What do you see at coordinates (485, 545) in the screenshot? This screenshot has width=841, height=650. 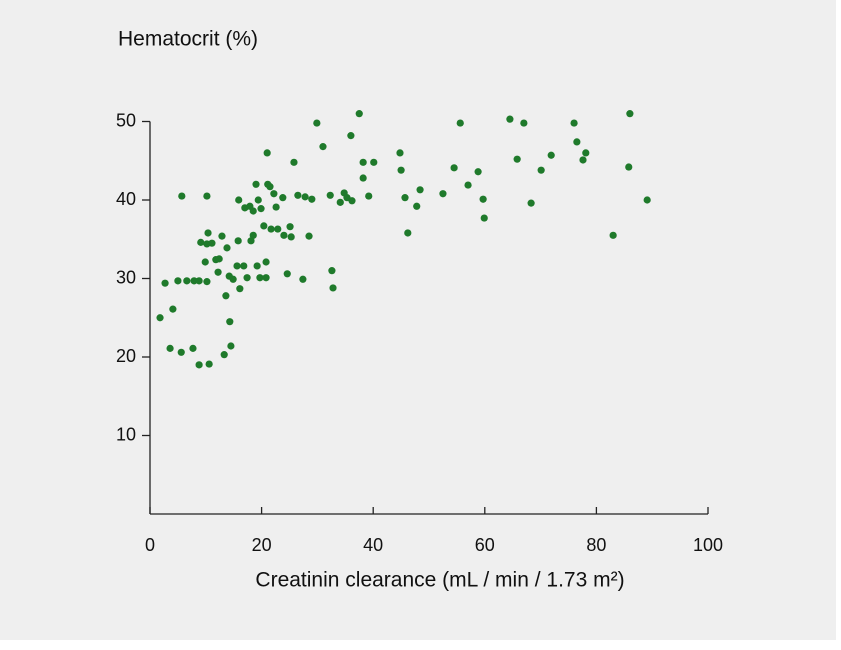 I see `x-tick-label: 60` at bounding box center [485, 545].